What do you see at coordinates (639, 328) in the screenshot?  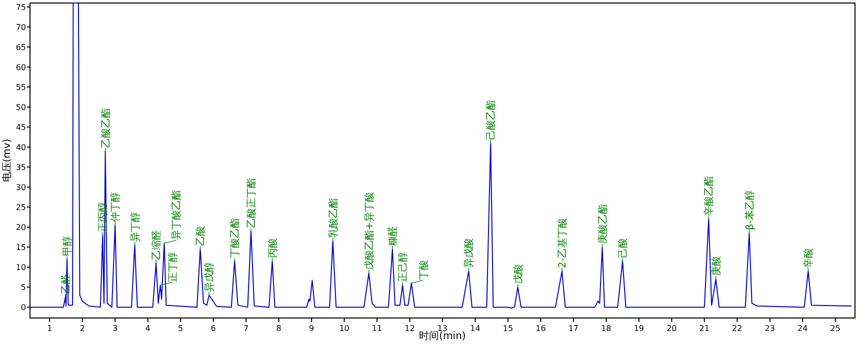 I see `x-tick-label: 19` at bounding box center [639, 328].